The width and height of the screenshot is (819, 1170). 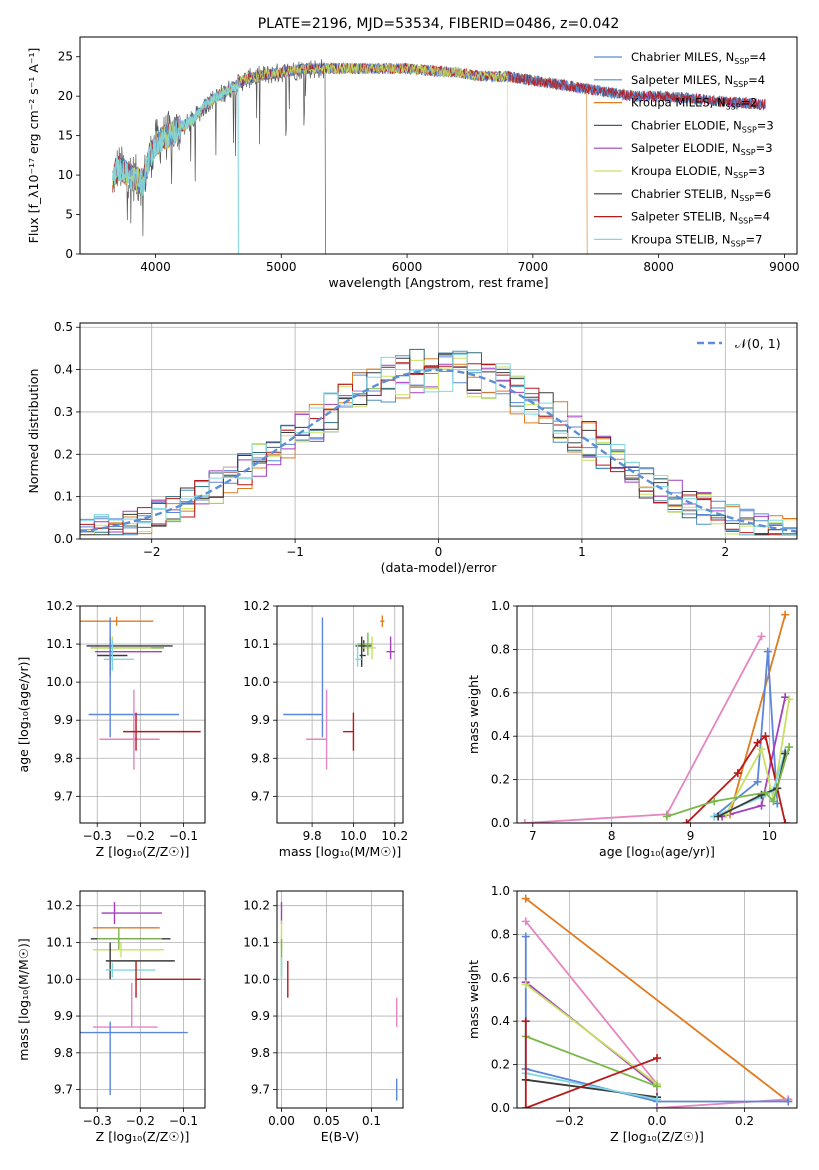 What do you see at coordinates (33, 146) in the screenshot?
I see `y-axis-label: Flux [f_λ10⁻¹⁷ erg cm⁻² s⁻¹ A⁻¹]` at bounding box center [33, 146].